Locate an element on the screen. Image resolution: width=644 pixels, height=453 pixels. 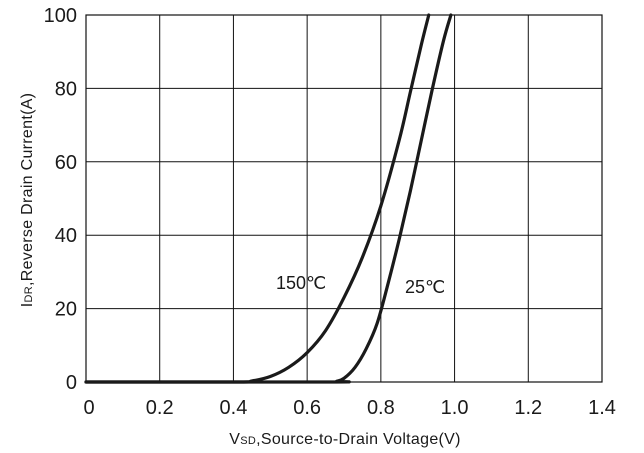
y-axis-label: IDR,Reverse Drain Current(A) is located at coordinates (27, 200).